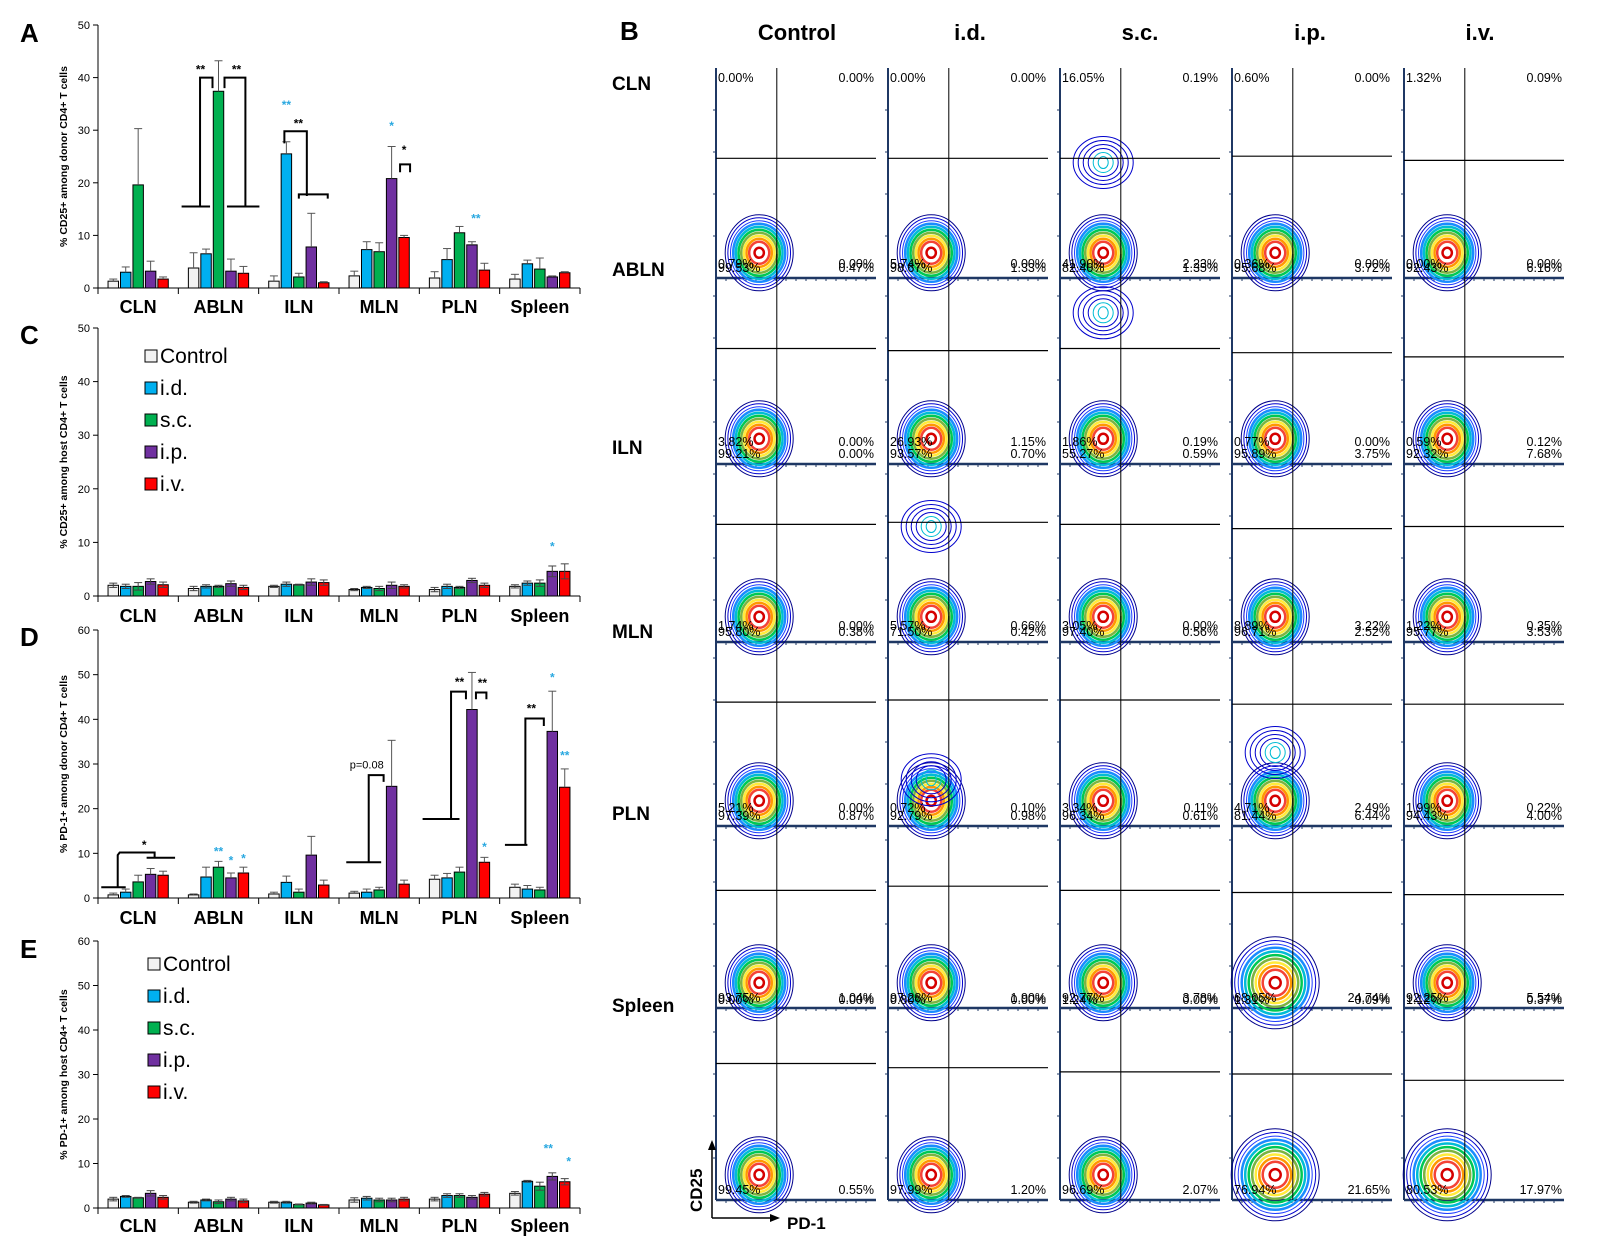 Image resolution: width=1618 pixels, height=1254 pixels. Describe the element at coordinates (552, 677) in the screenshot. I see `significance-marker: *` at that location.